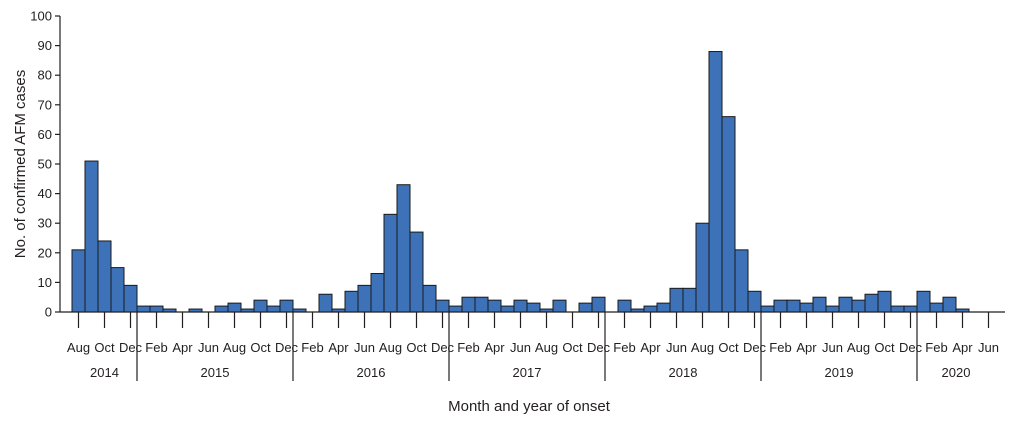 Image resolution: width=1020 pixels, height=423 pixels. Describe the element at coordinates (45, 282) in the screenshot. I see `y-tick-label: 10` at that location.